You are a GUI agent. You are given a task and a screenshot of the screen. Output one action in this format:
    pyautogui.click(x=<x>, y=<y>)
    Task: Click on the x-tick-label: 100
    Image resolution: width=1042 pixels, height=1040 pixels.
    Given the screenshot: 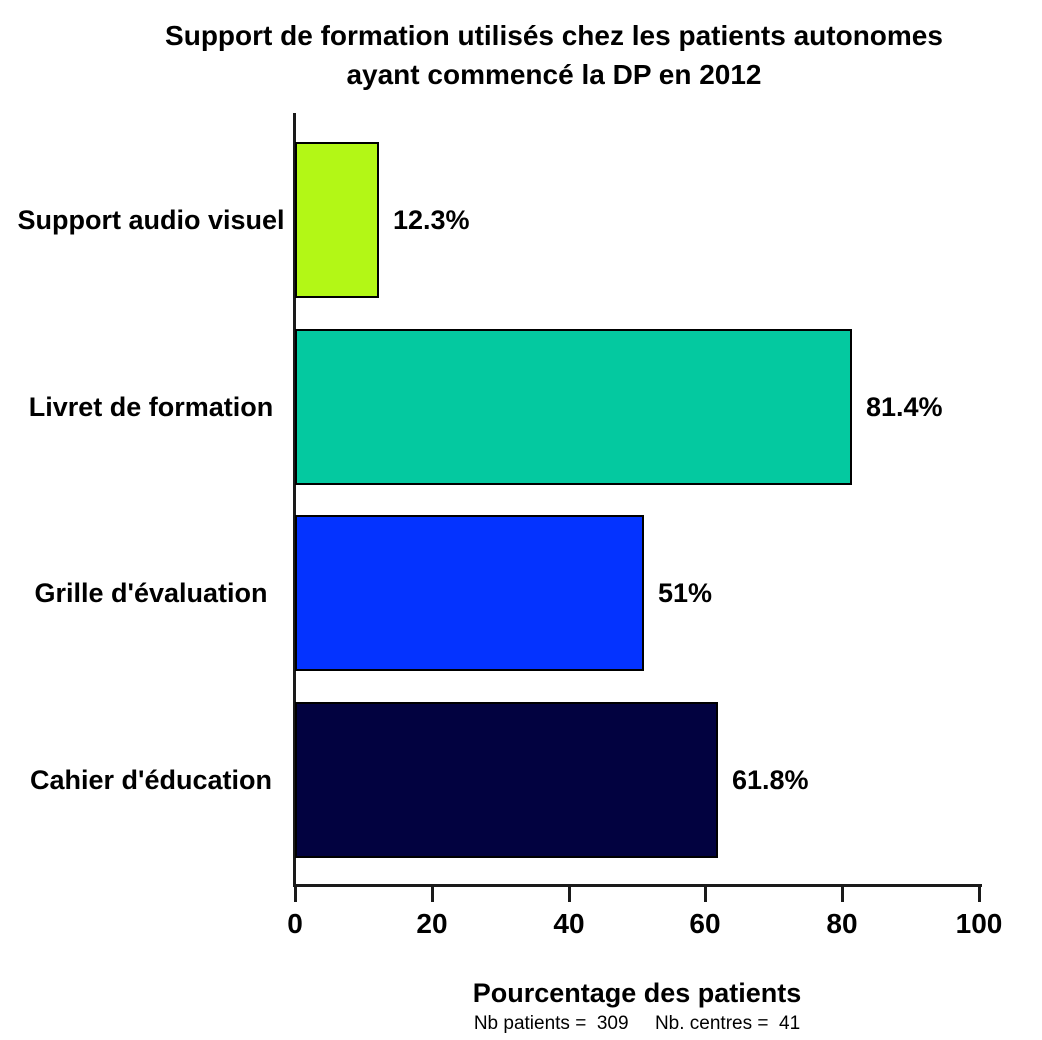 What is the action you would take?
    pyautogui.click(x=979, y=923)
    